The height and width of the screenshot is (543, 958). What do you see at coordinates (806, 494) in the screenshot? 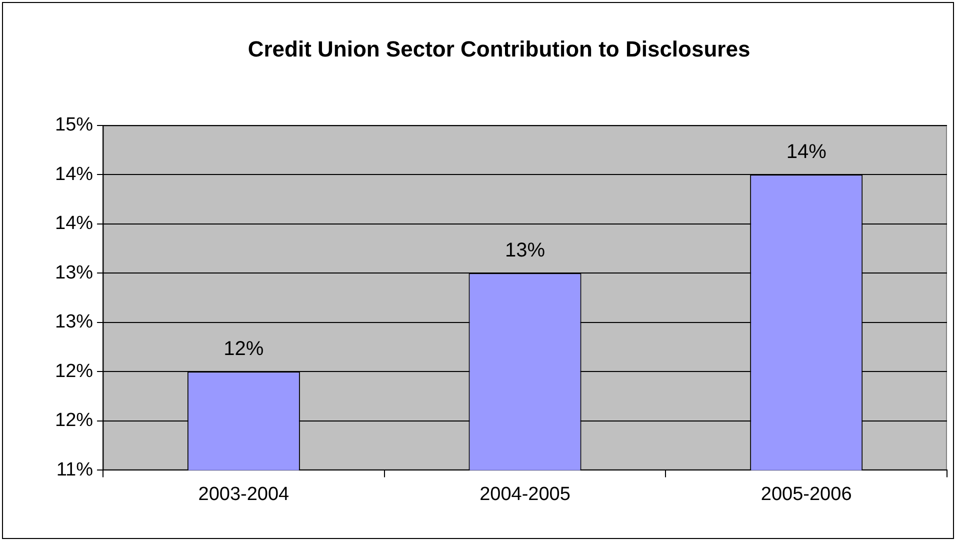
I see `x-tick-label: 2005-2006` at bounding box center [806, 494].